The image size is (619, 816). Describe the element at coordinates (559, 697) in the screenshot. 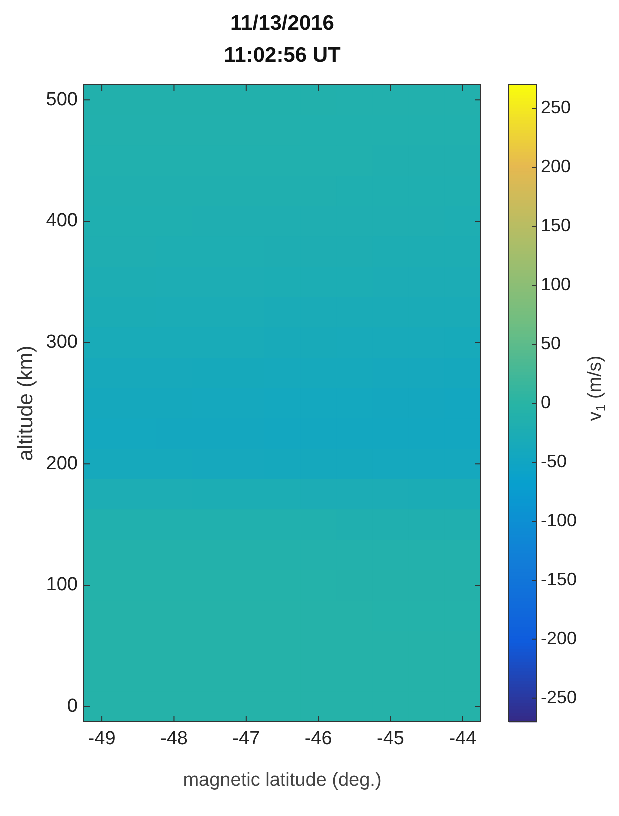

I see `color-bar-label: -250` at that location.